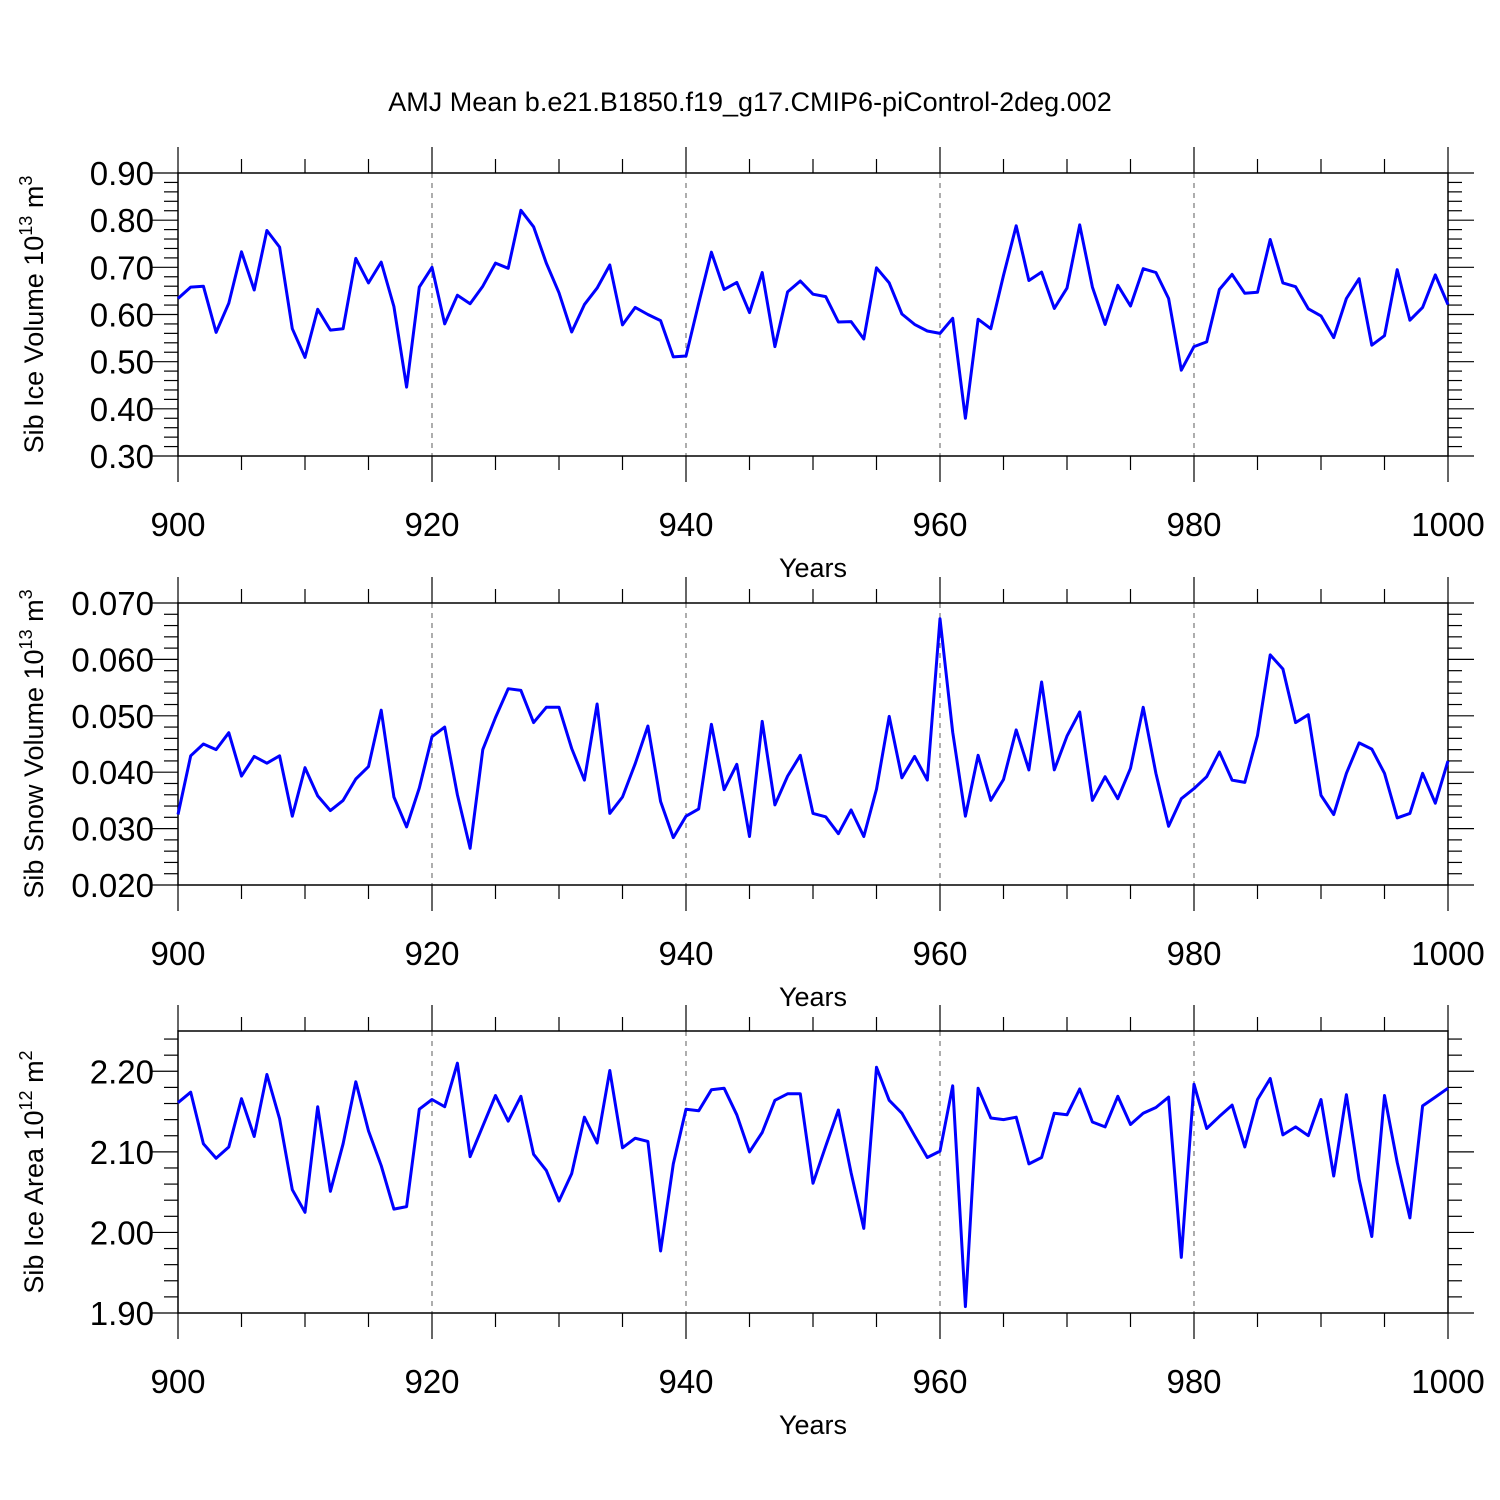  I want to click on y-tick-label: 0.060, so click(112, 659).